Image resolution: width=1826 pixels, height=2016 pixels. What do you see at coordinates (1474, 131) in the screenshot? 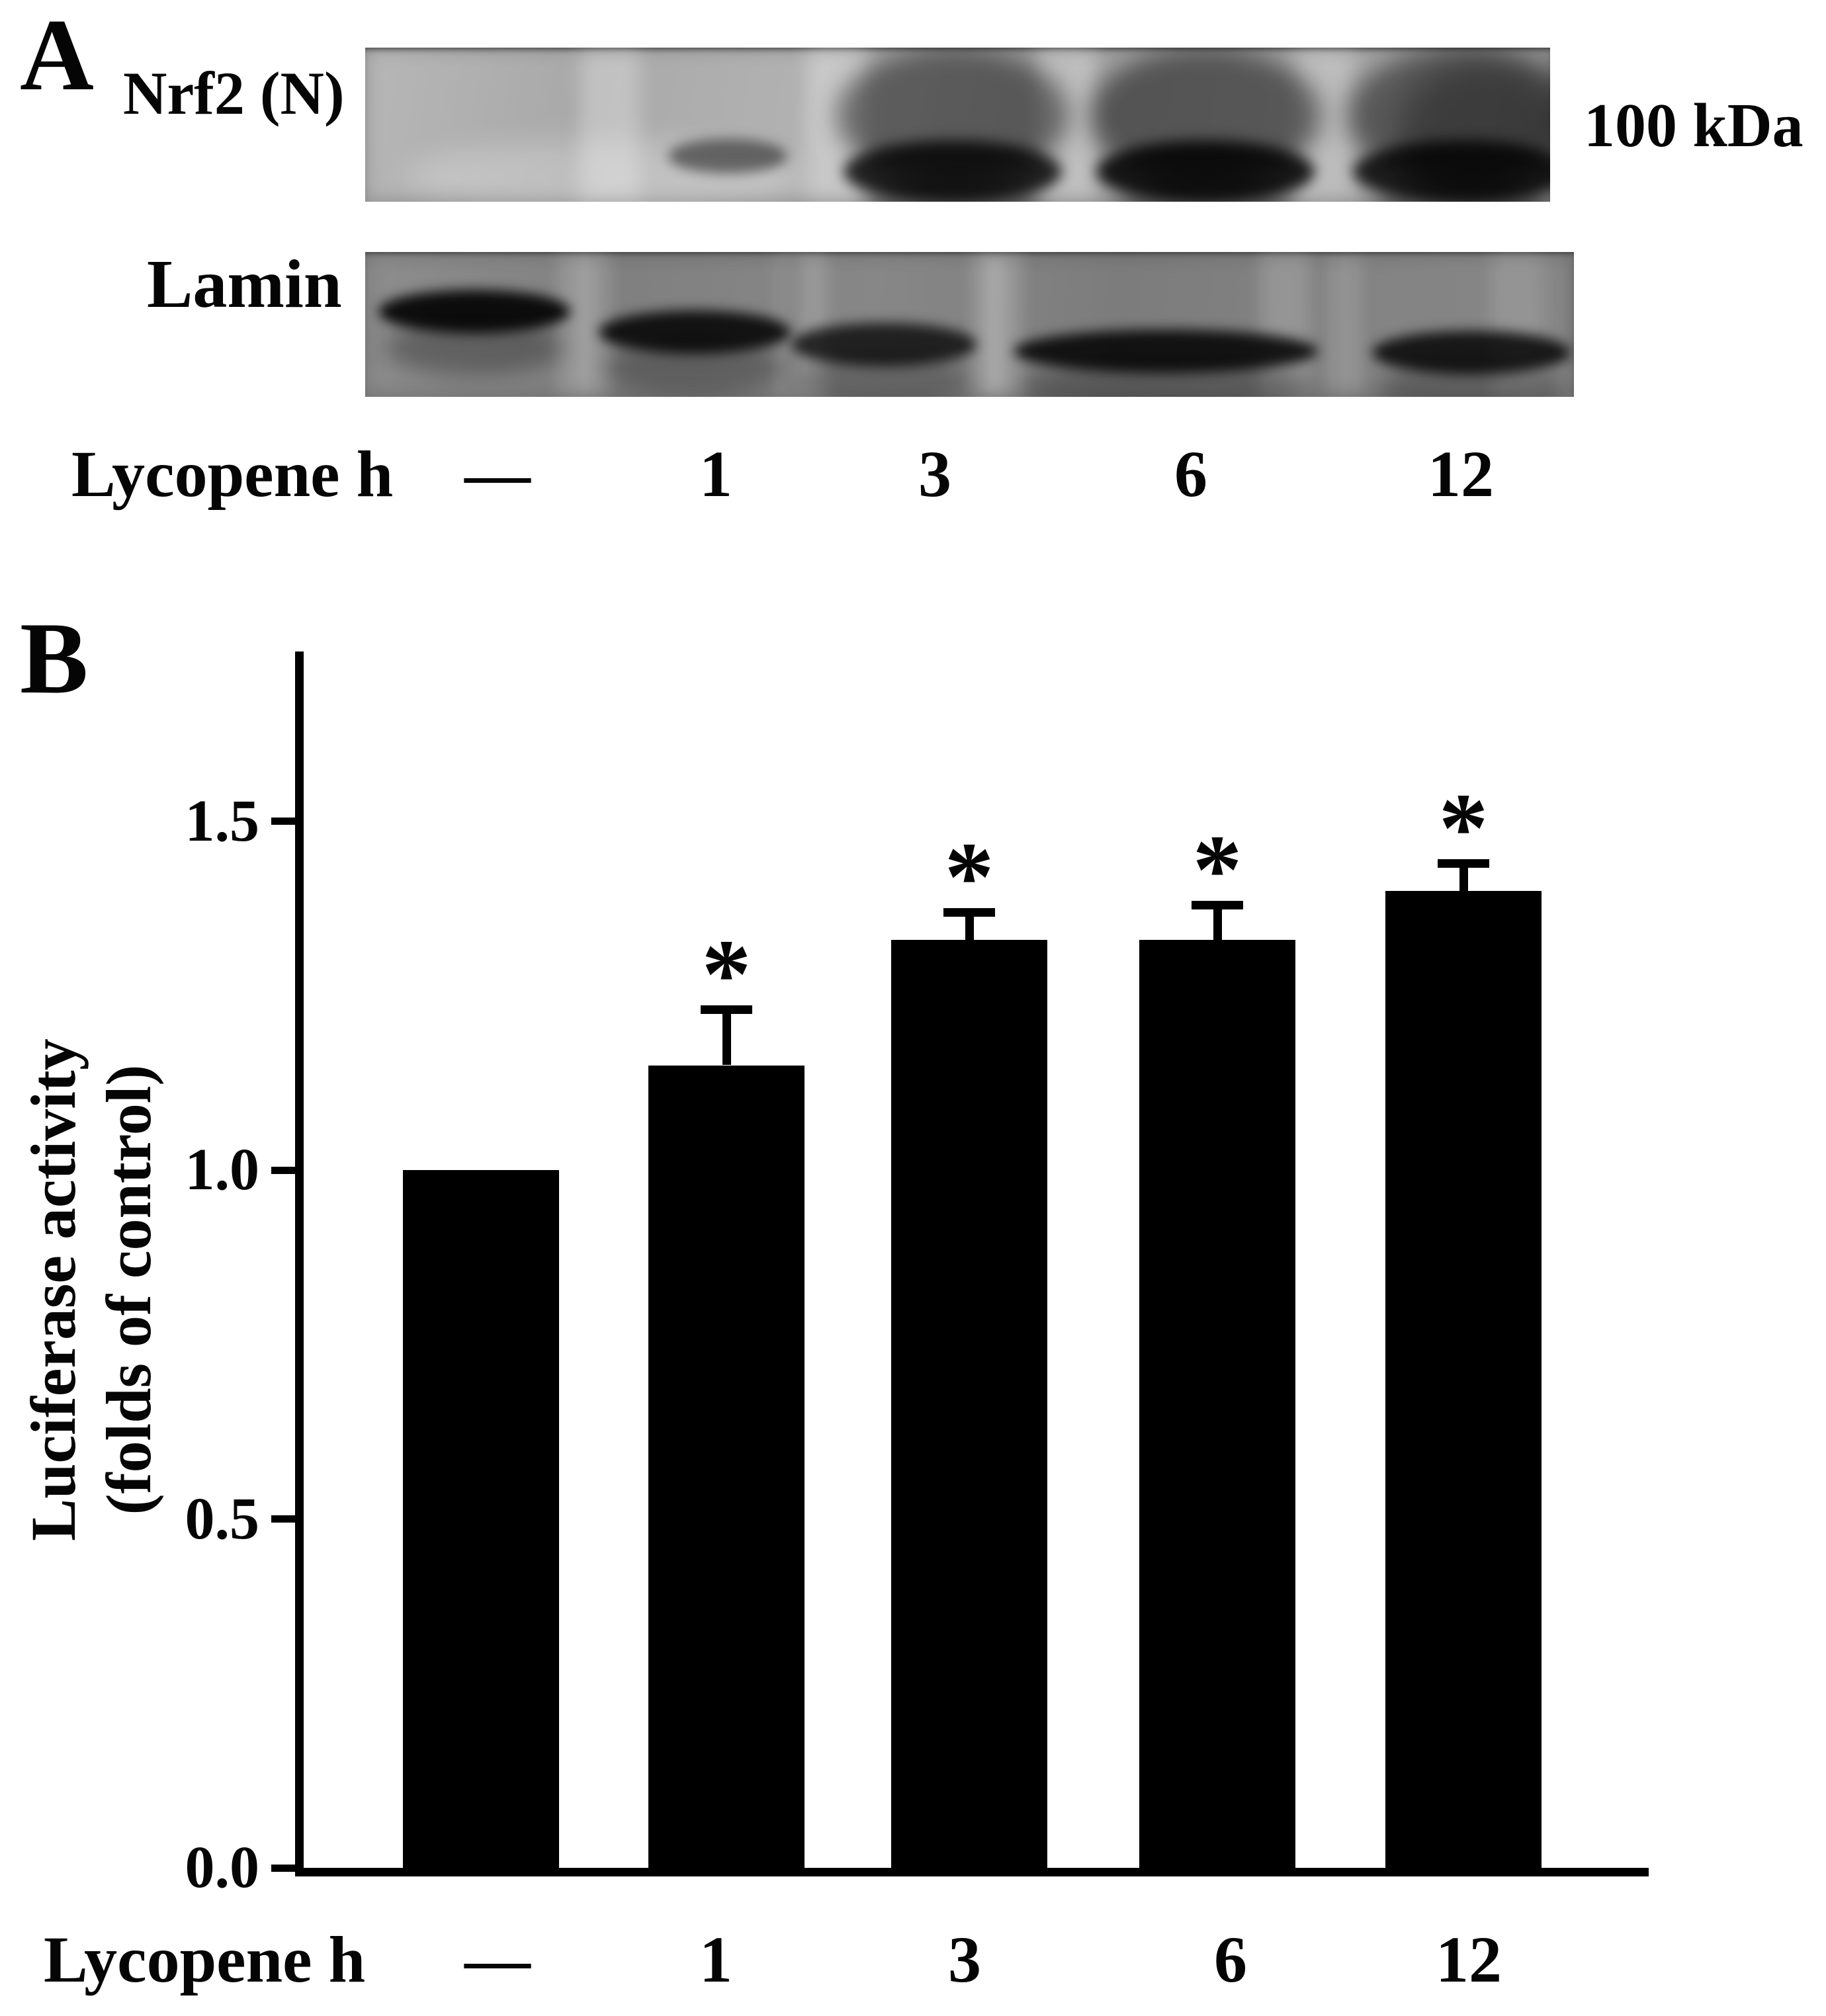
I see `edge-shadow` at bounding box center [1474, 131].